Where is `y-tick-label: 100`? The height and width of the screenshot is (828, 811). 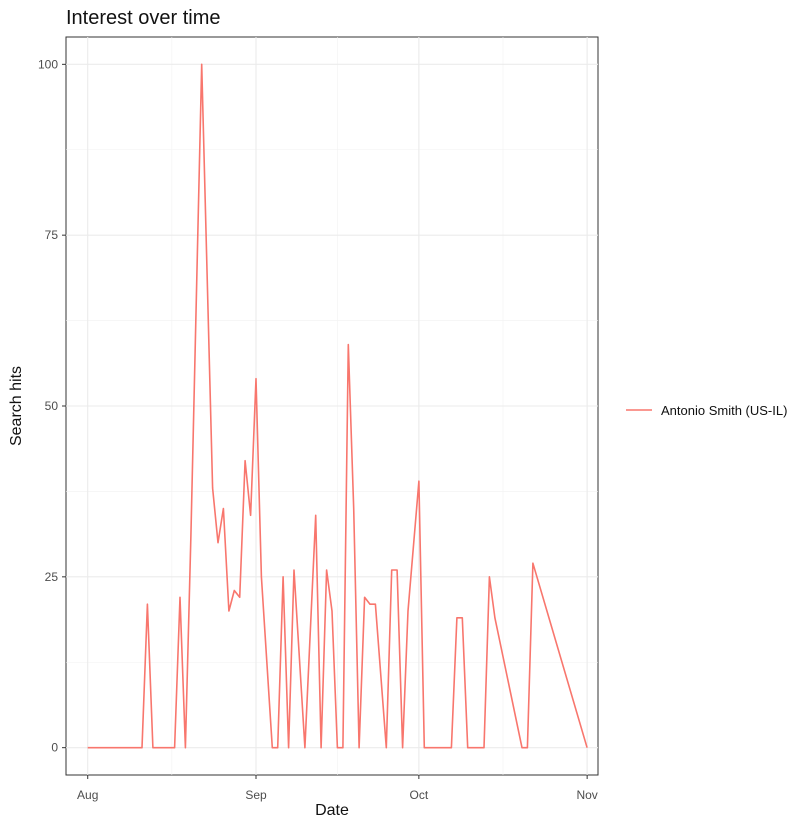
y-tick-label: 100 is located at coordinates (48, 64).